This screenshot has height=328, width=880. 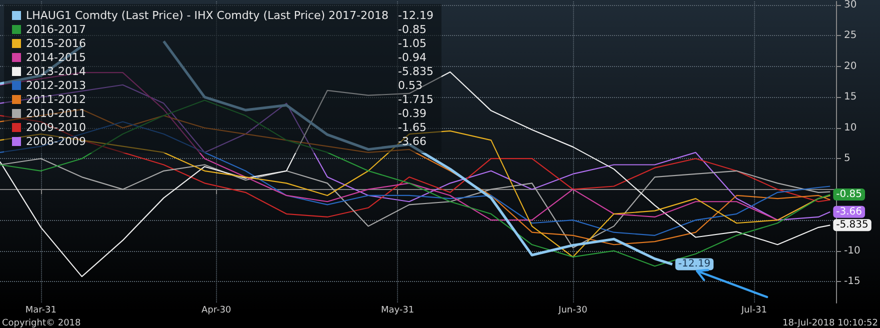 I want to click on text: 2009-2010 -1.65, so click(x=226, y=127).